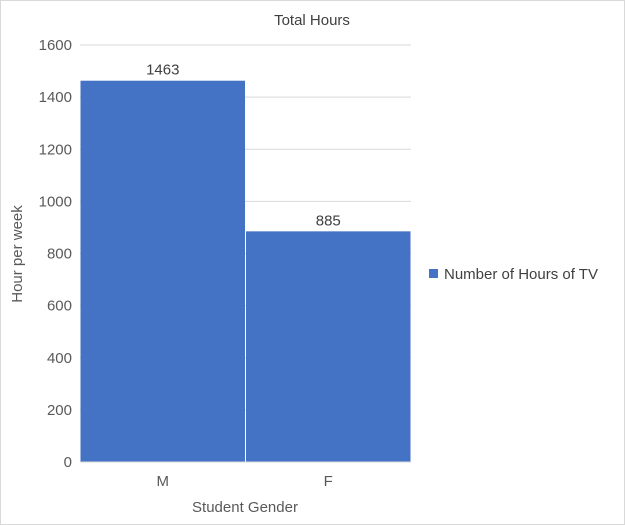 The height and width of the screenshot is (525, 625). I want to click on data-labels: 1463 885, so click(243, 146).